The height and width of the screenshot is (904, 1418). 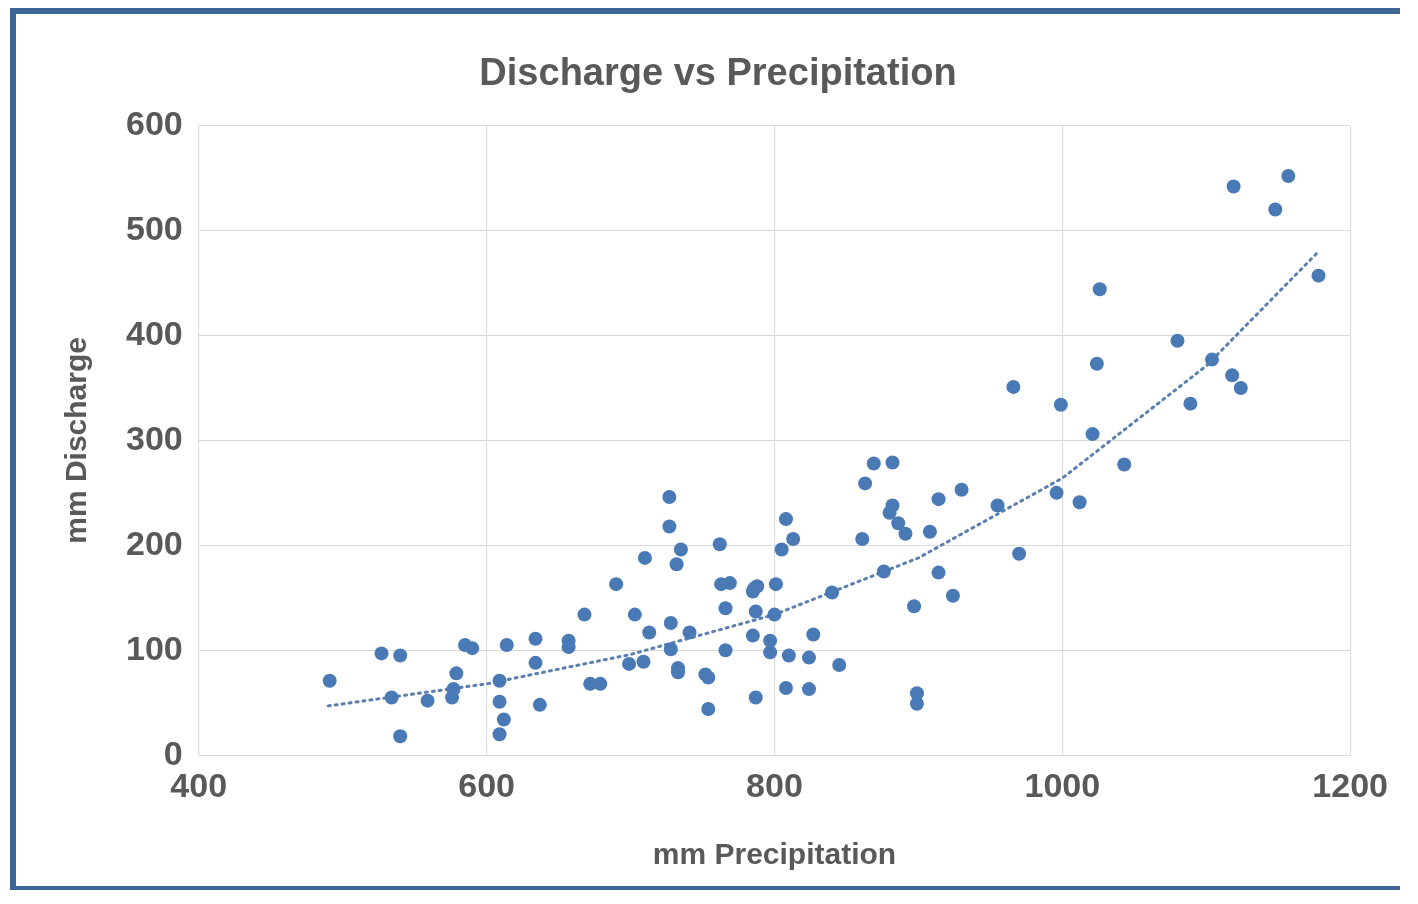 What do you see at coordinates (154, 122) in the screenshot?
I see `y-tick-label: 600` at bounding box center [154, 122].